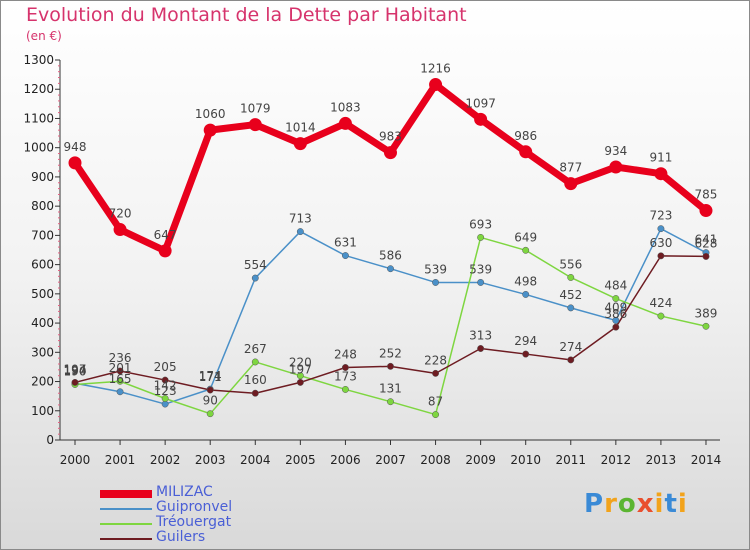  I want to click on data-label-milizac: 785, so click(706, 195).